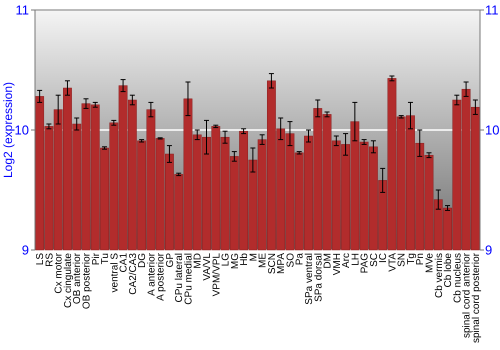 This screenshot has height=350, width=500. What do you see at coordinates (198, 261) in the screenshot?
I see `x-tick-label: MD` at bounding box center [198, 261].